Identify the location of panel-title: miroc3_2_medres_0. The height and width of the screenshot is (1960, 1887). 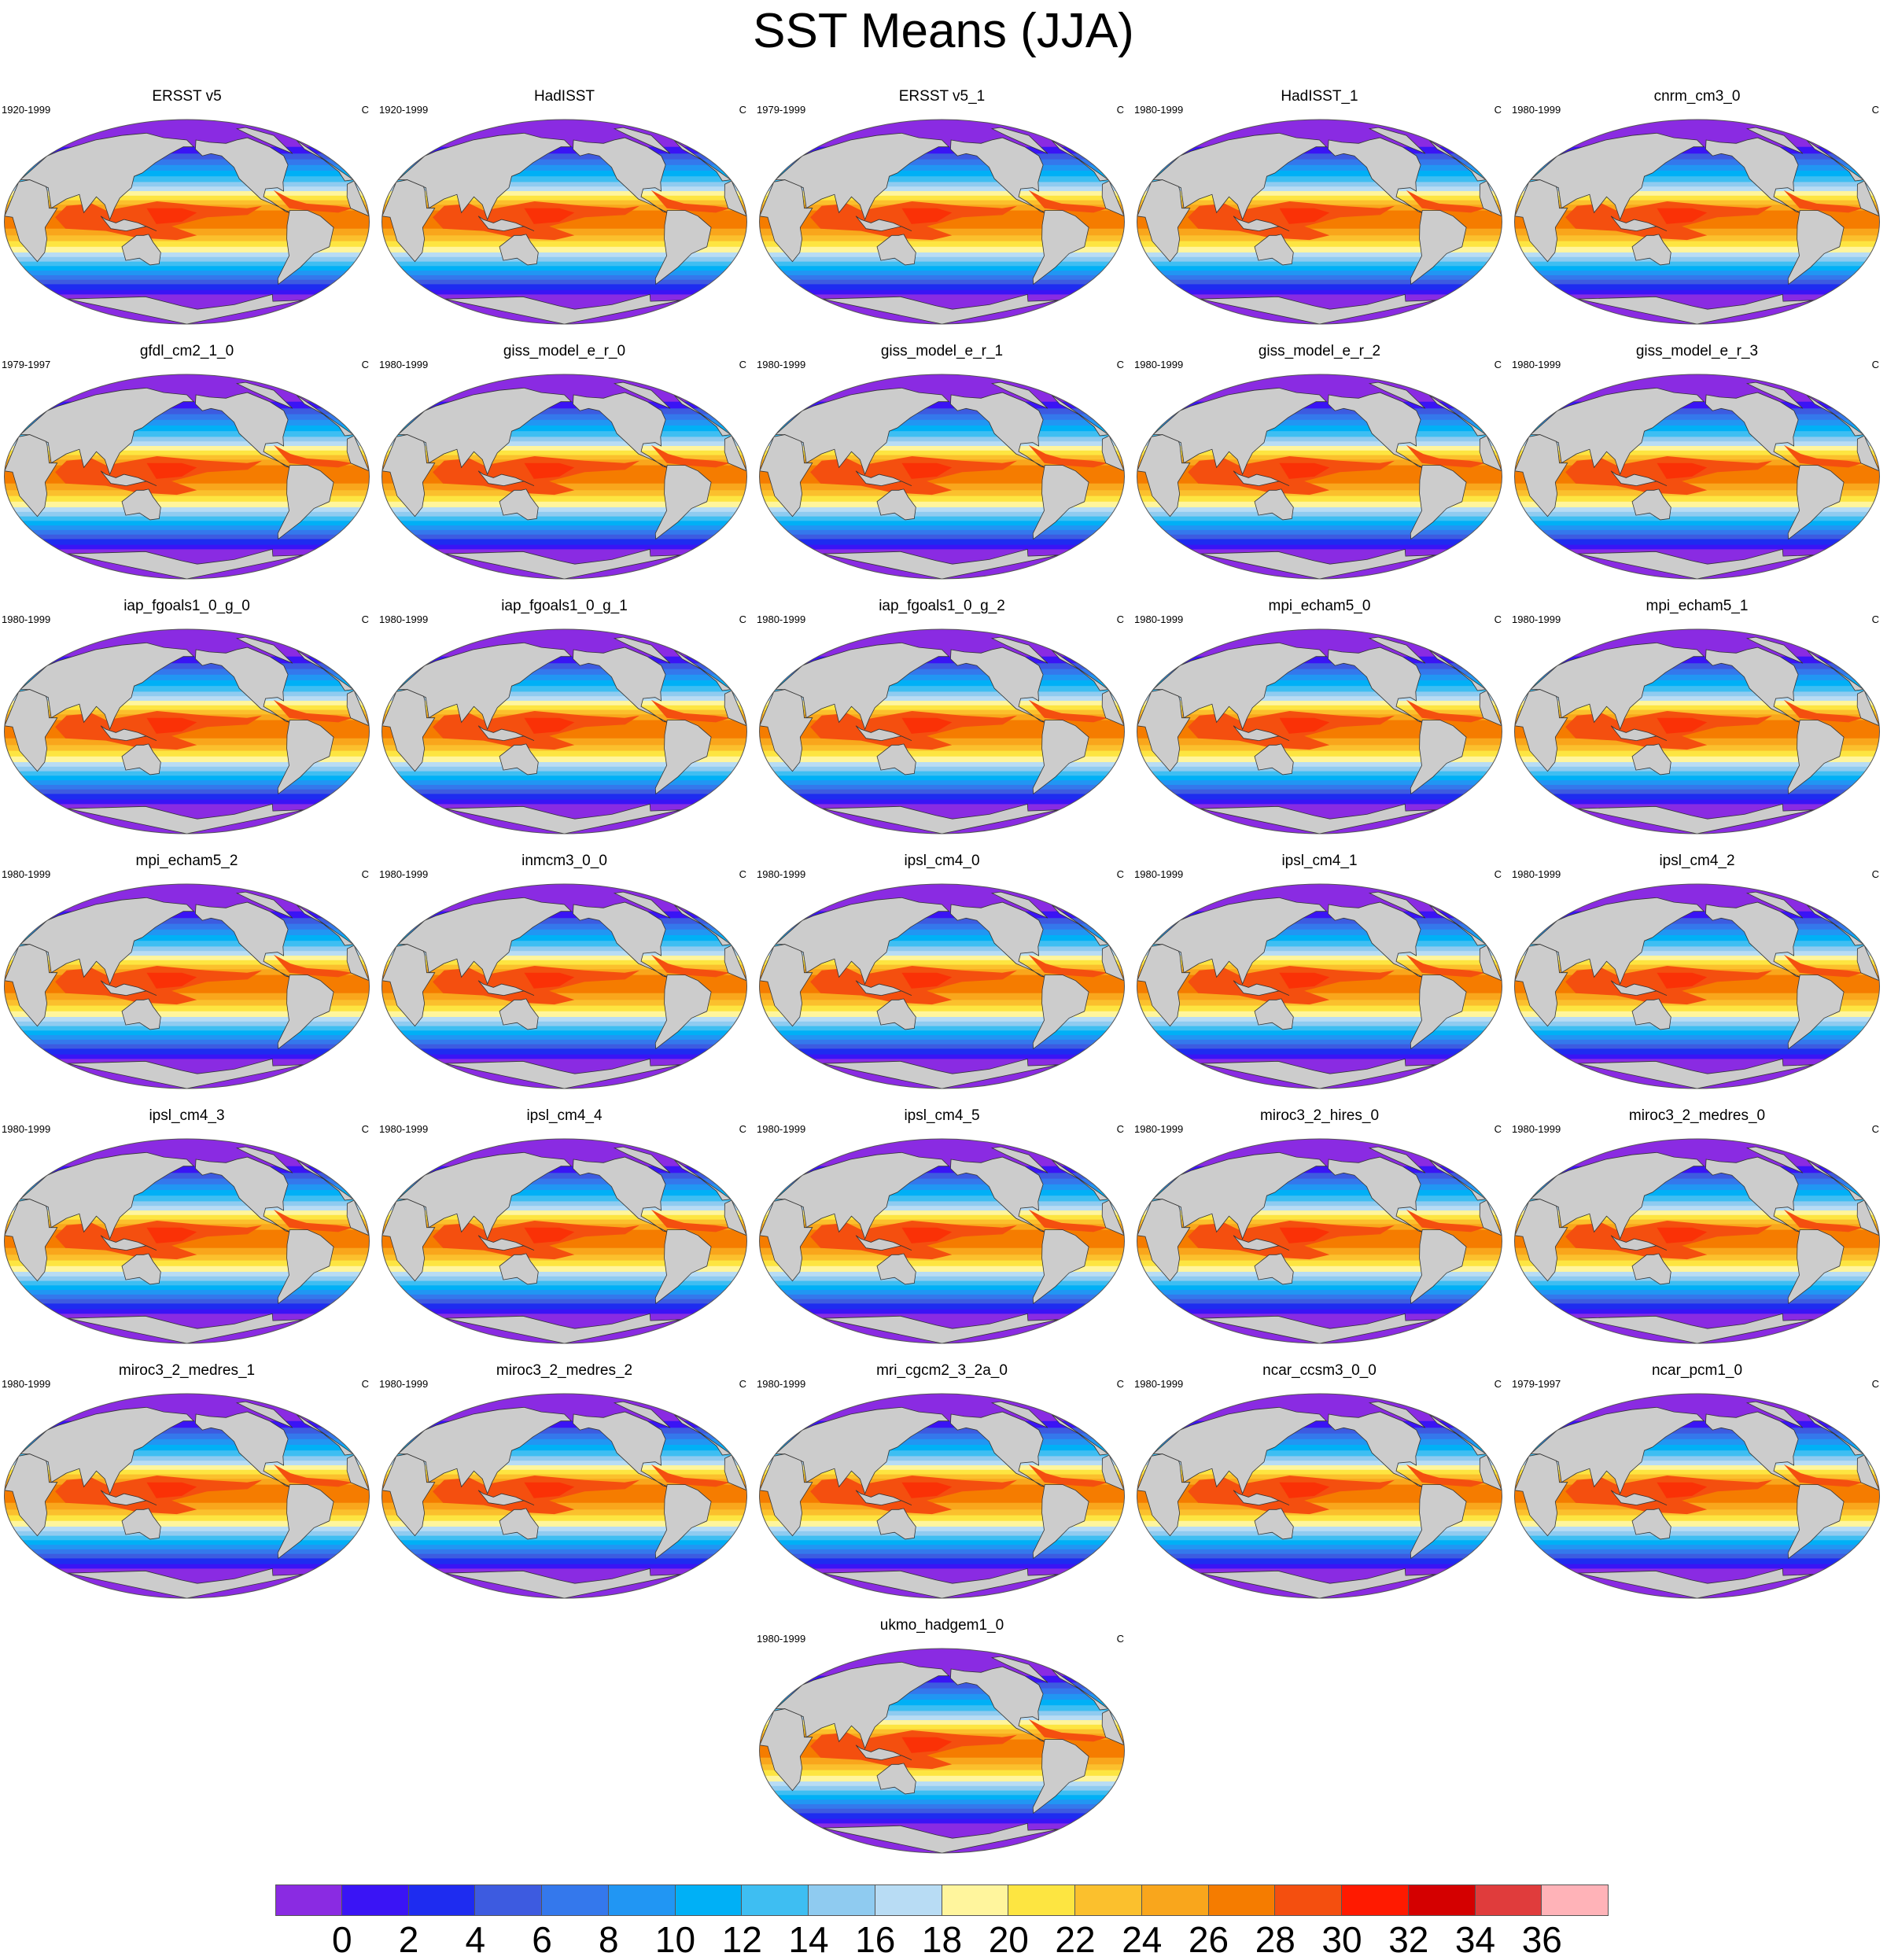
(1697, 1115).